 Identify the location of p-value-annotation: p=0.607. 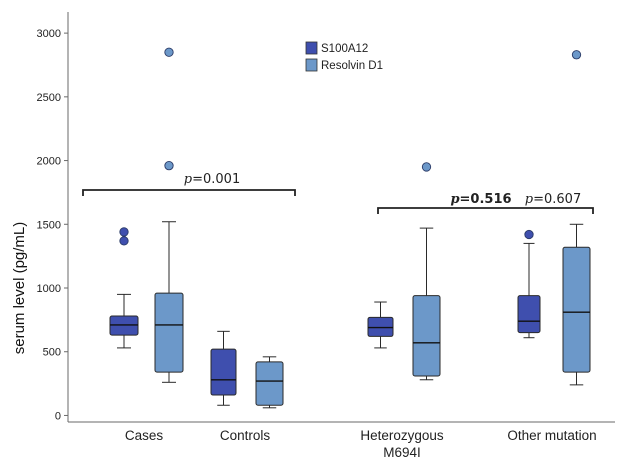
(553, 199).